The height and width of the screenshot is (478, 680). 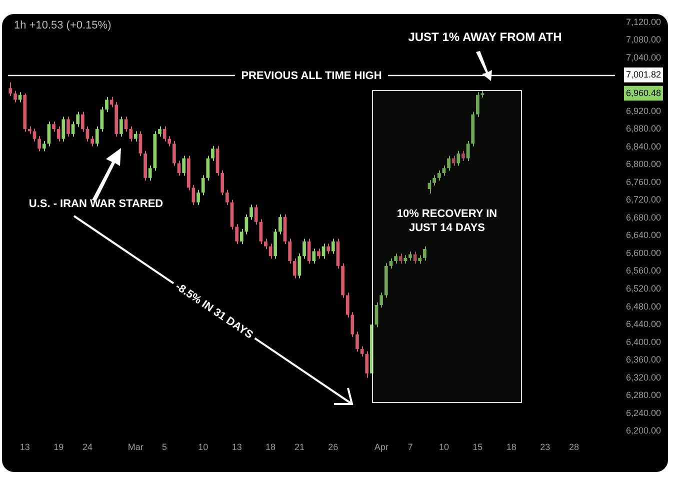 I want to click on y-tick-label: 6,680.00, so click(x=644, y=217).